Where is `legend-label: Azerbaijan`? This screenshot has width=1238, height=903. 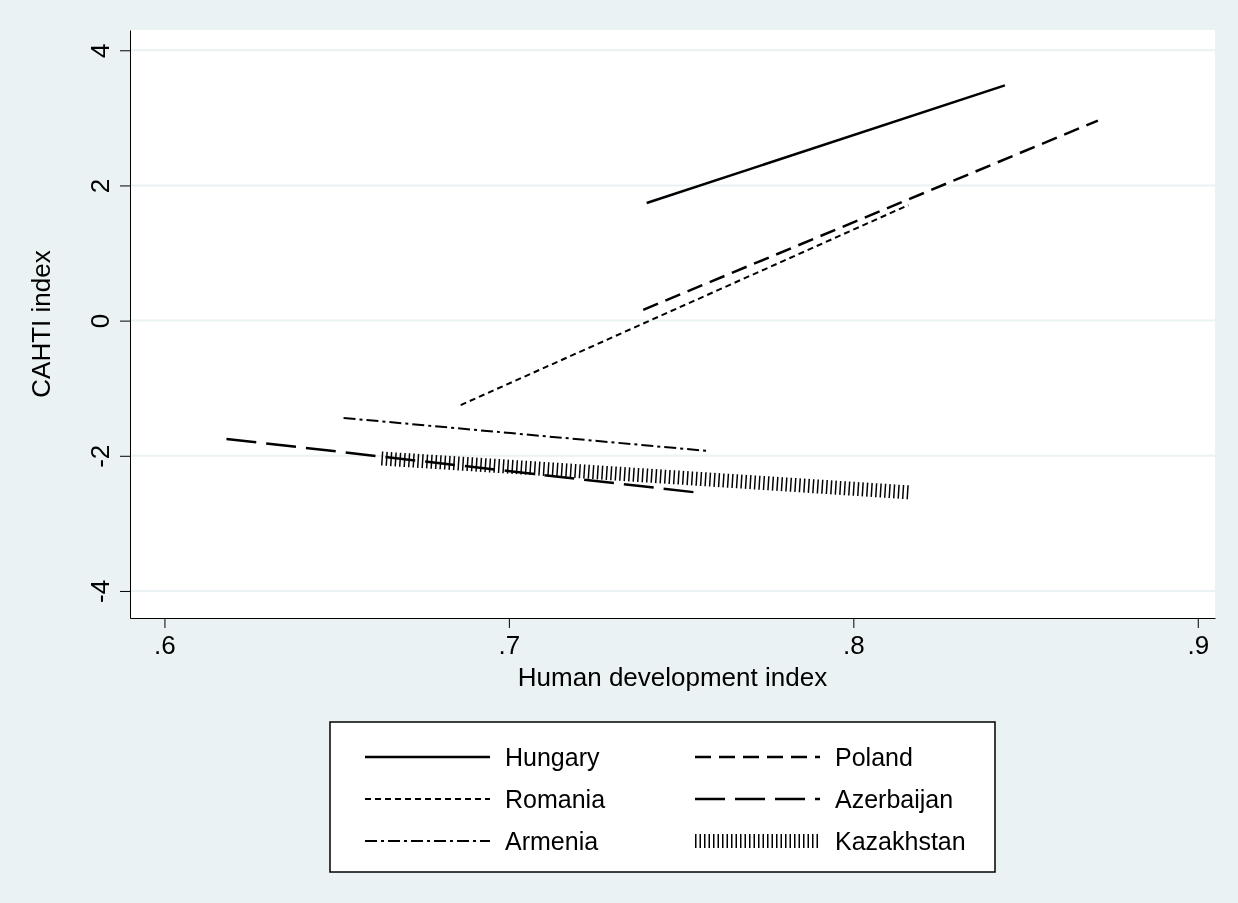 legend-label: Azerbaijan is located at coordinates (894, 798).